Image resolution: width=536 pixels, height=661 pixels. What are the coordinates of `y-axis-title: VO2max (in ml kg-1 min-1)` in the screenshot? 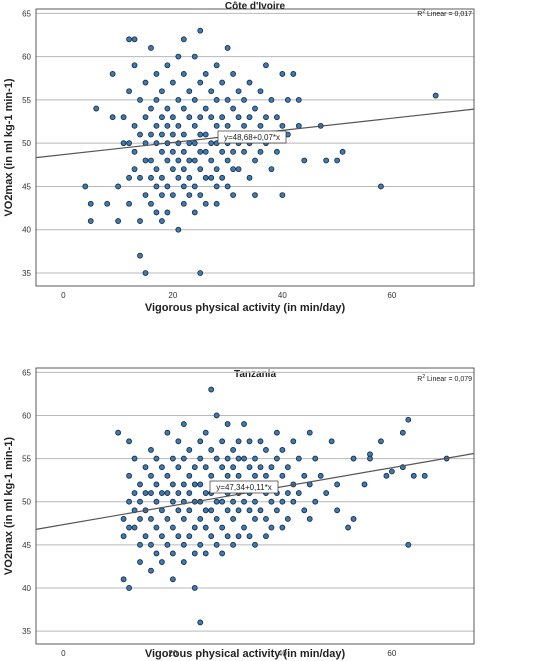 It's located at (9, 147).